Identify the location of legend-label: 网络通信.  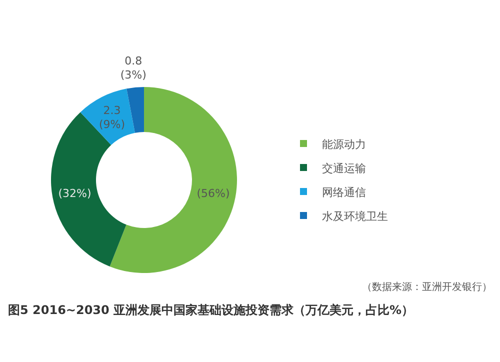
(344, 192).